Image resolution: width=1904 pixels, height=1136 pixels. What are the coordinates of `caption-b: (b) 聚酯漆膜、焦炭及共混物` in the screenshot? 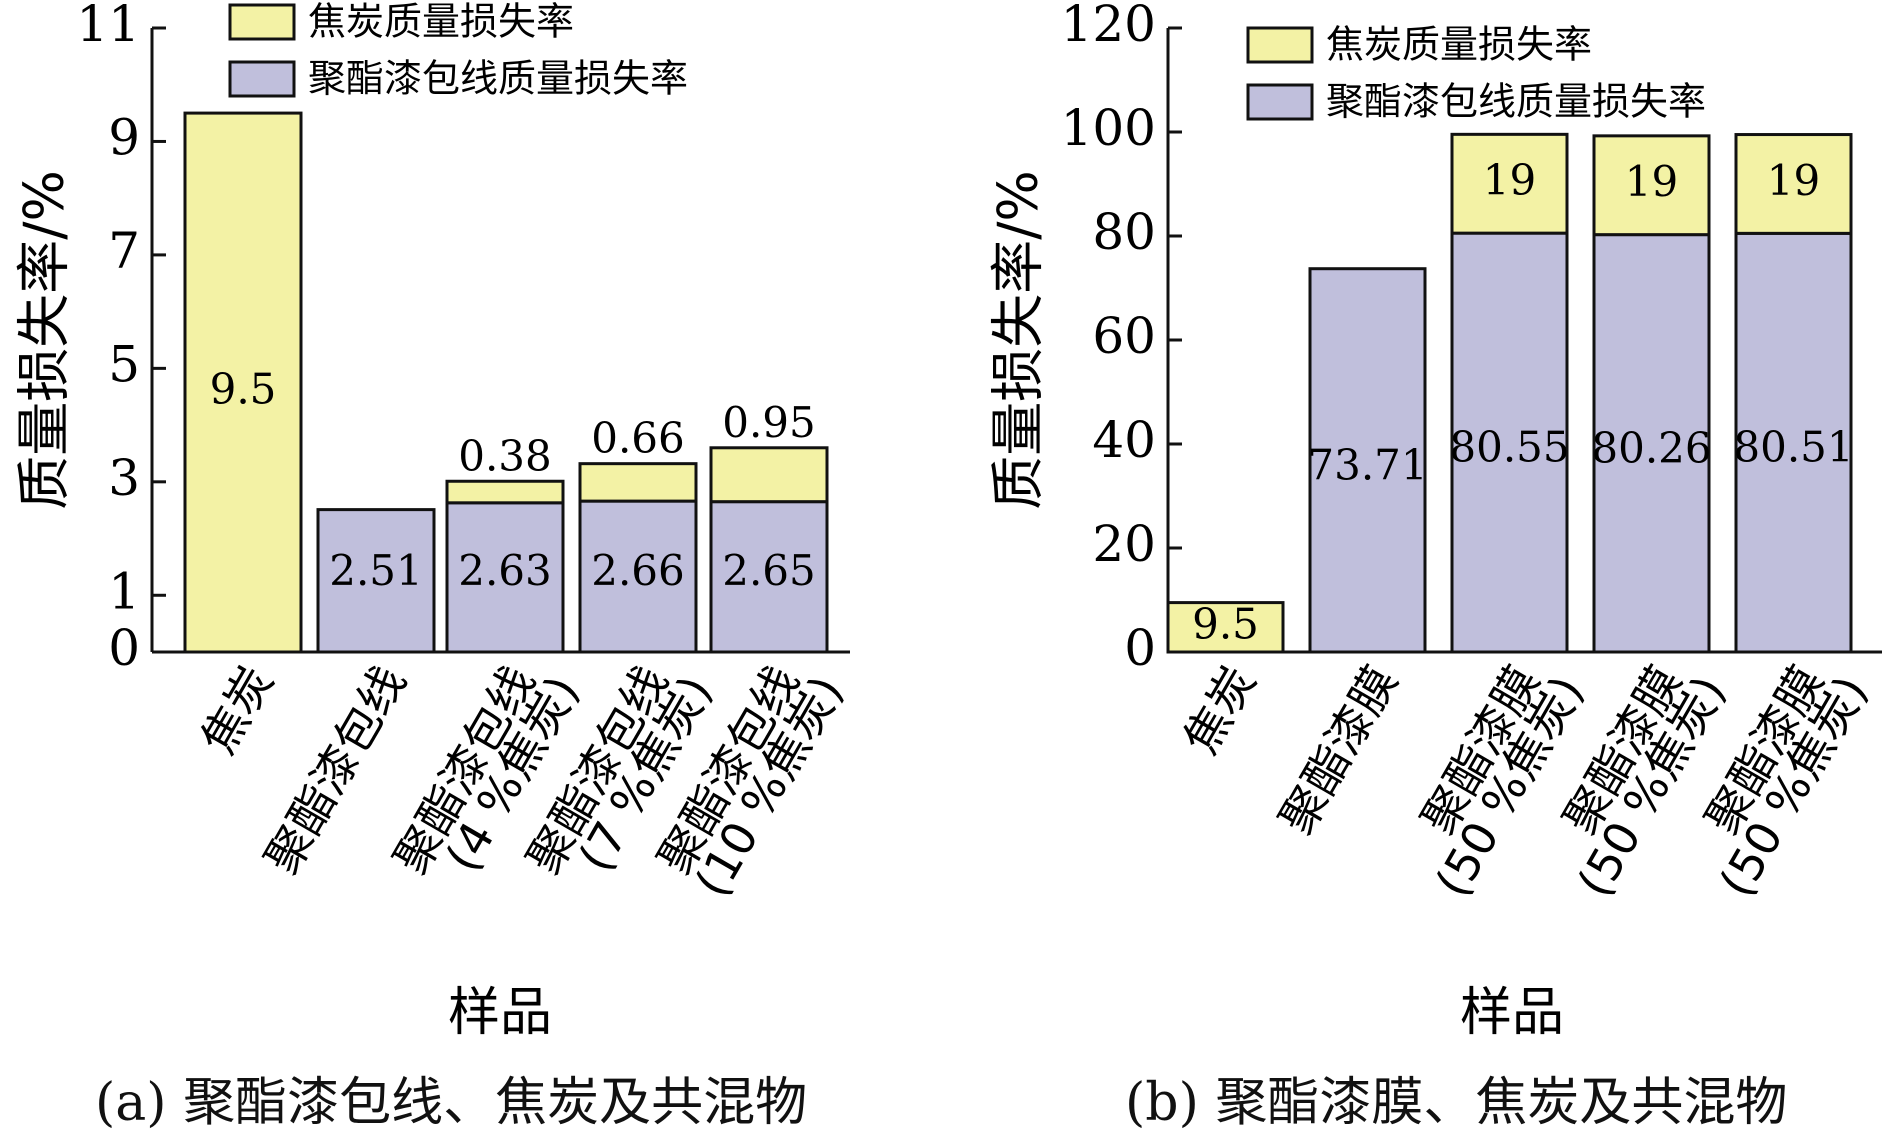 It's located at (1456, 1103).